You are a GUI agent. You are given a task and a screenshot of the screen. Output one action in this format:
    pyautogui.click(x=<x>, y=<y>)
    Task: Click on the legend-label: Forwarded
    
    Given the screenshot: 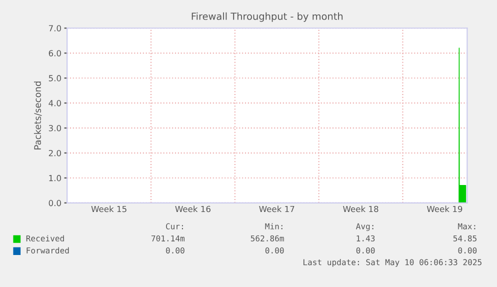 What is the action you would take?
    pyautogui.click(x=47, y=250)
    